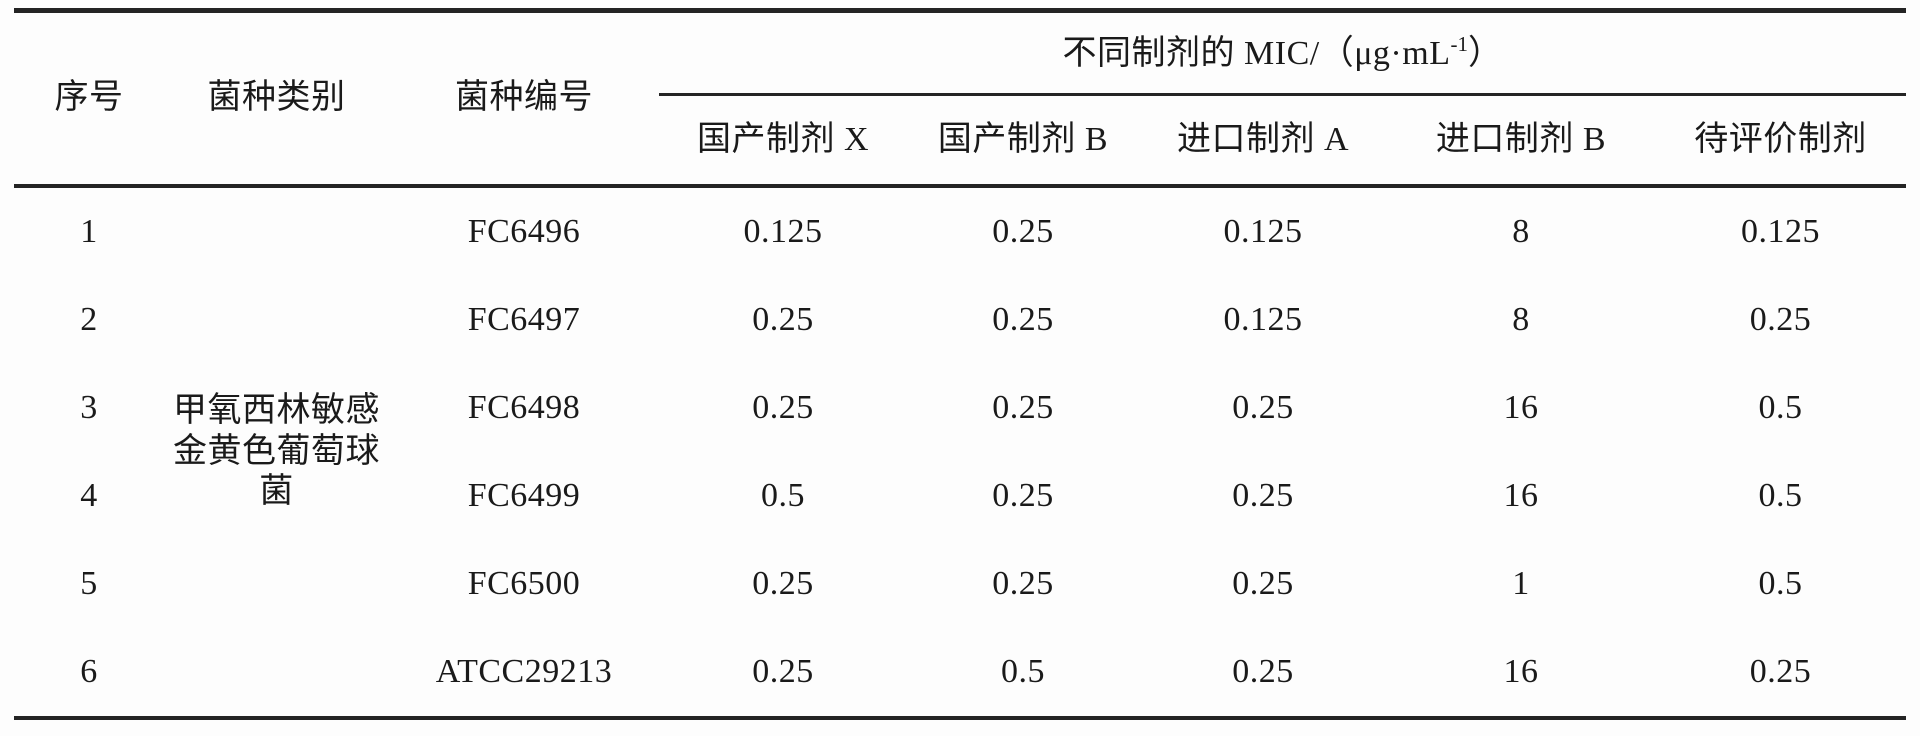 This screenshot has width=1920, height=736. What do you see at coordinates (524, 407) in the screenshot?
I see `strain-id-cell: FC6498` at bounding box center [524, 407].